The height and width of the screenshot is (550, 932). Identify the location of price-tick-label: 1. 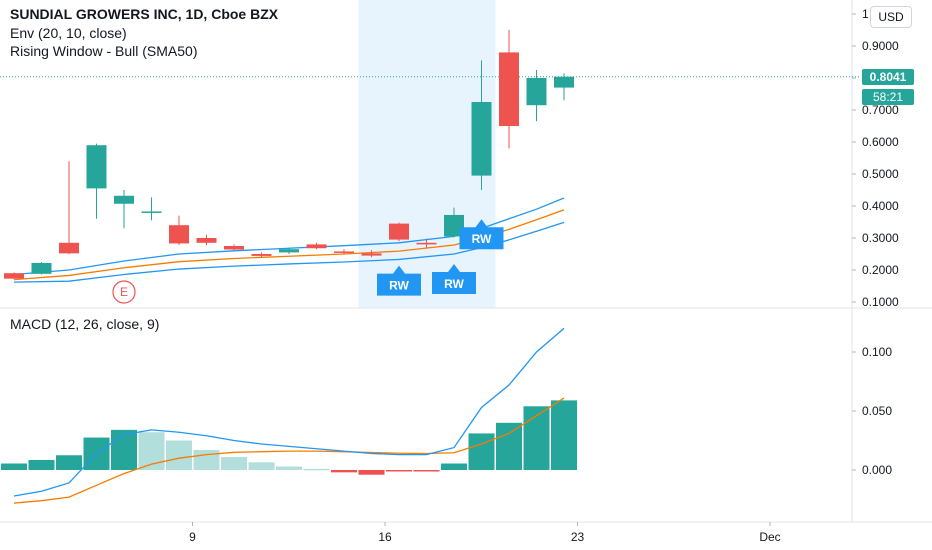
(865, 14).